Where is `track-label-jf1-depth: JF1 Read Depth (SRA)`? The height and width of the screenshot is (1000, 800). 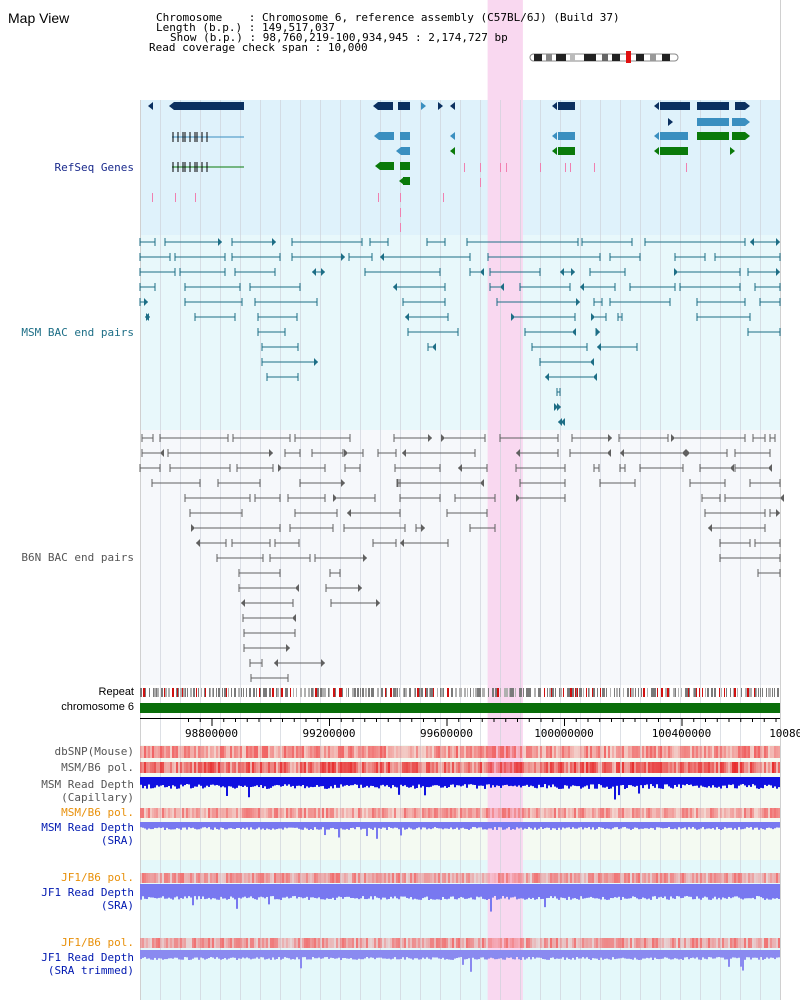
track-label-jf1-depth: JF1 Read Depth (SRA) is located at coordinates (87, 899).